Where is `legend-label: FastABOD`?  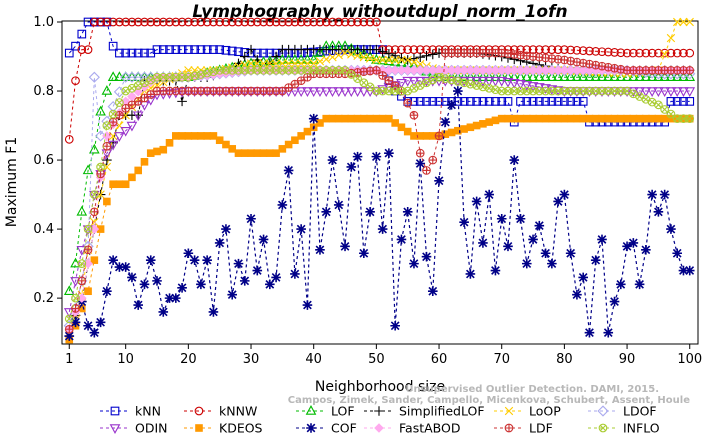
legend-label: FastABOD is located at coordinates (430, 427).